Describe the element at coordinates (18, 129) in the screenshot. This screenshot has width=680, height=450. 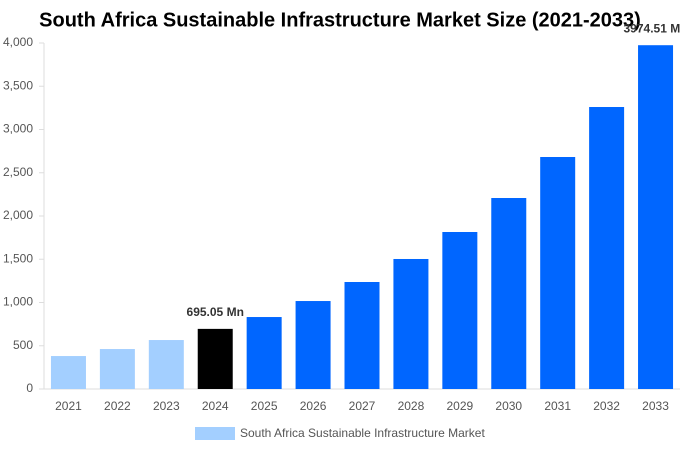
I see `y-tick-label: 3,000` at that location.